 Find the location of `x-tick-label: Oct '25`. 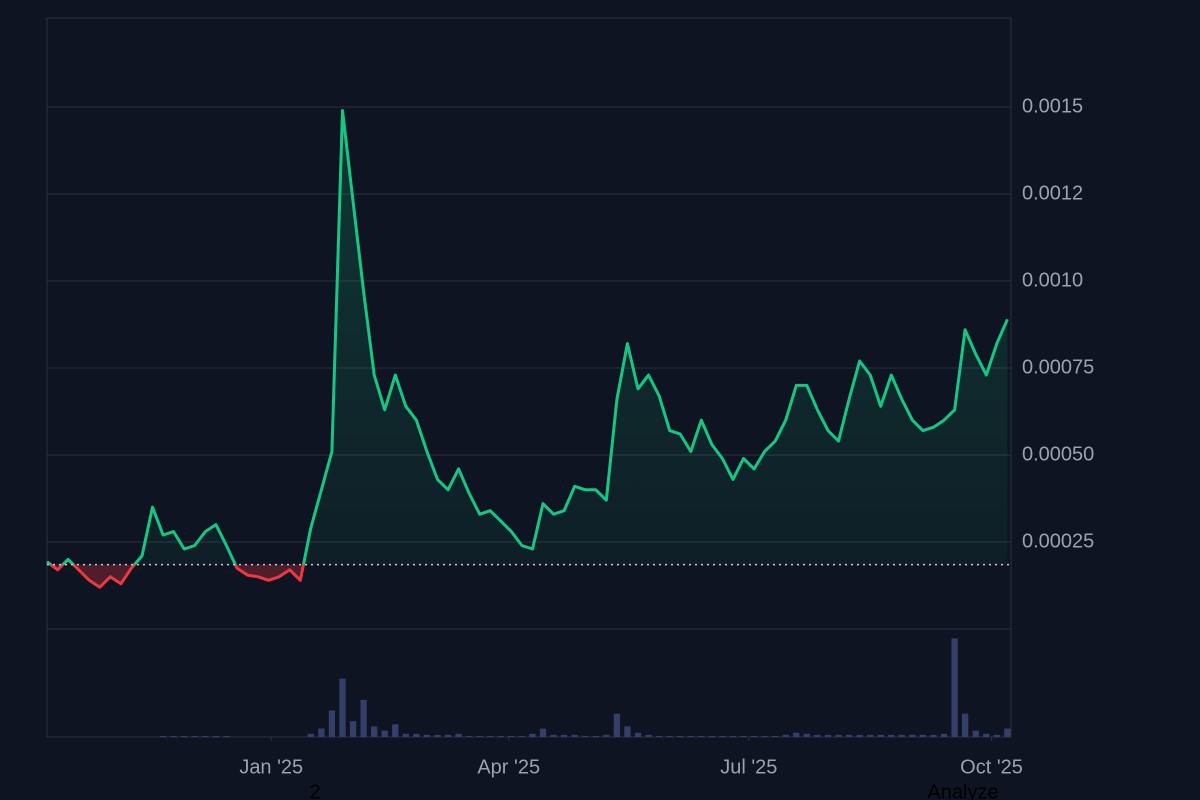

x-tick-label: Oct '25 is located at coordinates (991, 767).